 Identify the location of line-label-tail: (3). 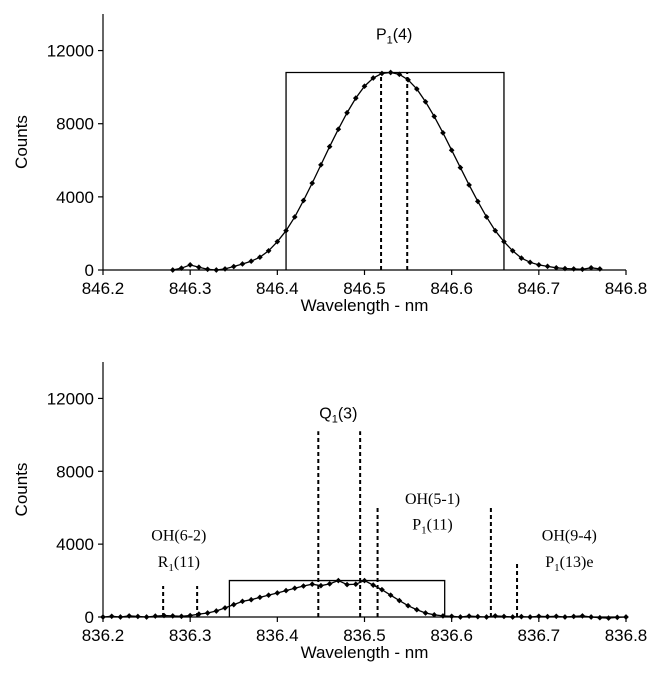
(348, 413).